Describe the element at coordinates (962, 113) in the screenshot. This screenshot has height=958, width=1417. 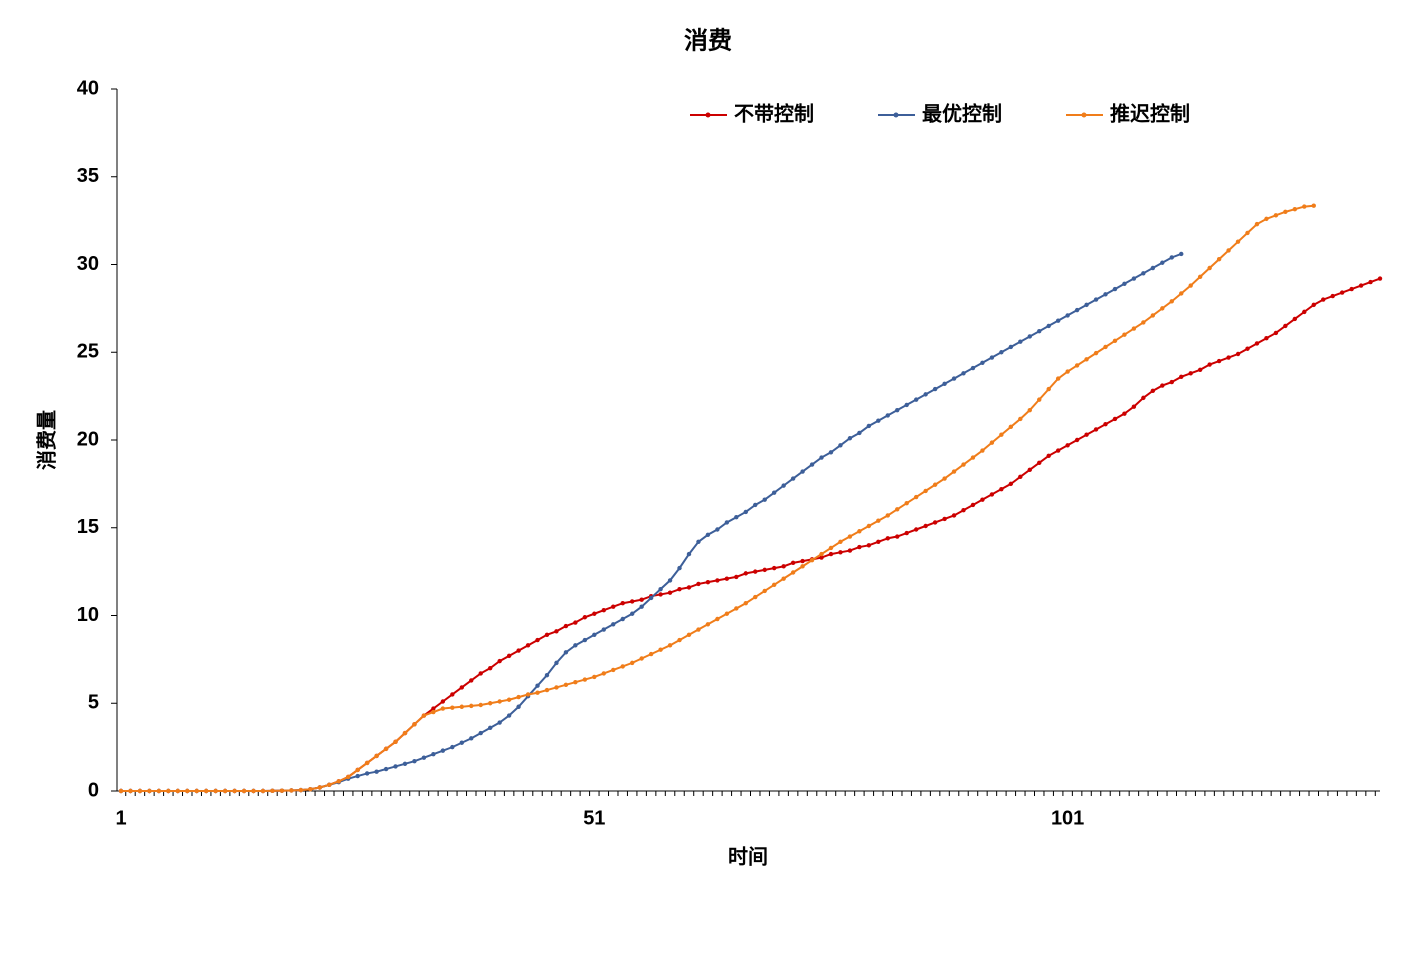
I see `legend-label: 最优控制` at that location.